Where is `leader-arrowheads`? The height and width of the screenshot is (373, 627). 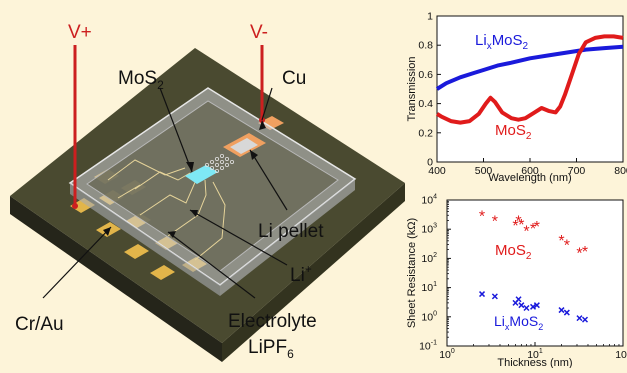 leader-arrowheads is located at coordinates (184, 179).